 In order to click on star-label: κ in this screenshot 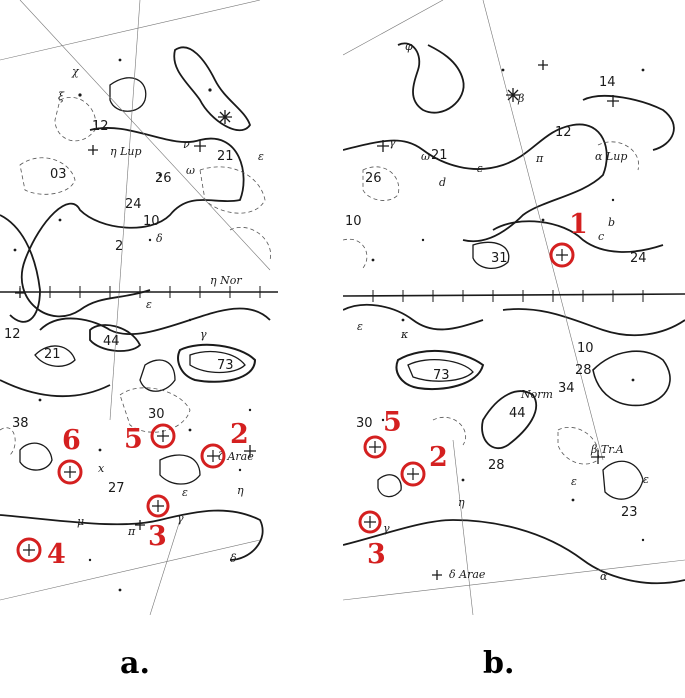, I will do `click(404, 334)`.